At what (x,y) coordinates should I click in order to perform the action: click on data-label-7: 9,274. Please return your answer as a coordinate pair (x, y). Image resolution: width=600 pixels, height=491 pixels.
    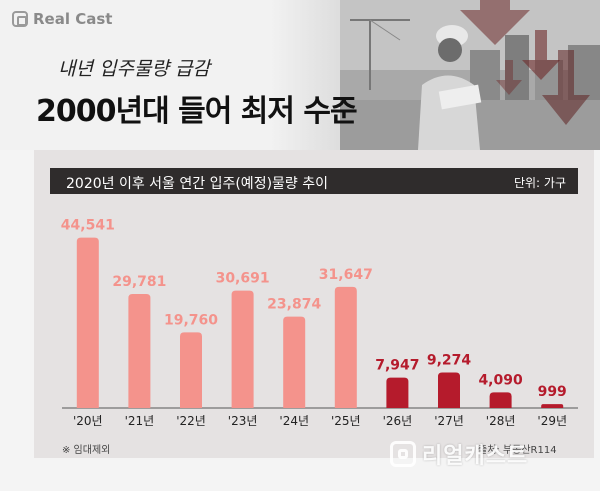
    Looking at the image, I should click on (449, 361).